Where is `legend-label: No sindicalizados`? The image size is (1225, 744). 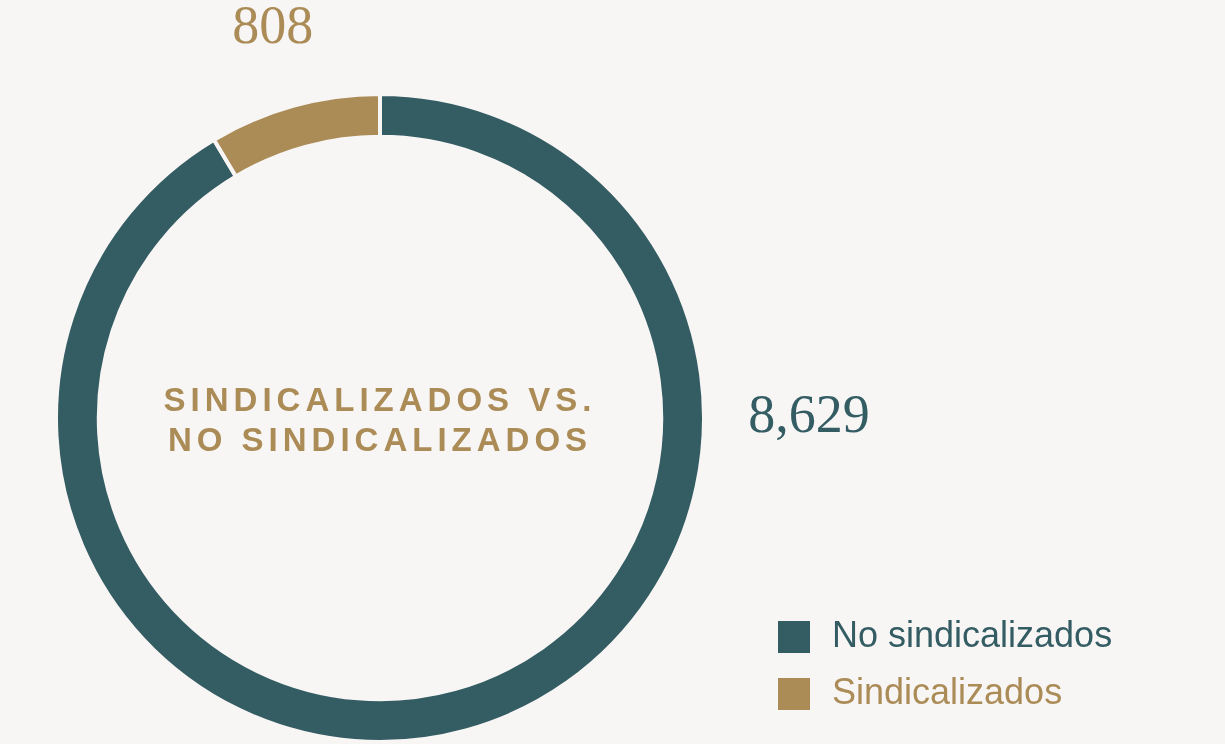 legend-label: No sindicalizados is located at coordinates (972, 634).